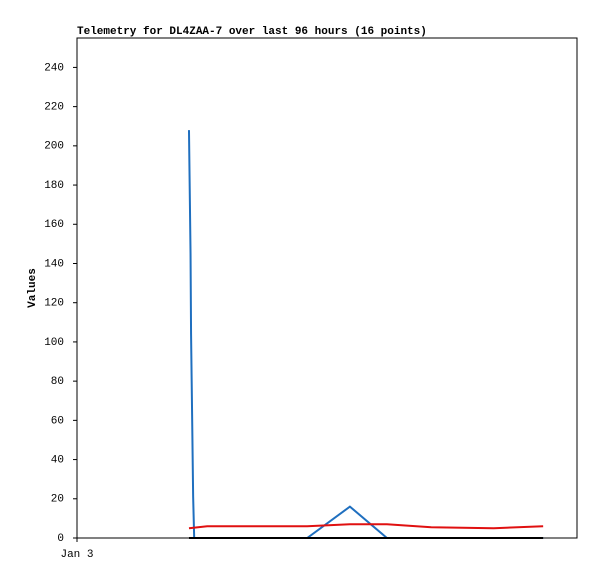  What do you see at coordinates (54, 304) in the screenshot?
I see `y-tick-label: 120` at bounding box center [54, 304].